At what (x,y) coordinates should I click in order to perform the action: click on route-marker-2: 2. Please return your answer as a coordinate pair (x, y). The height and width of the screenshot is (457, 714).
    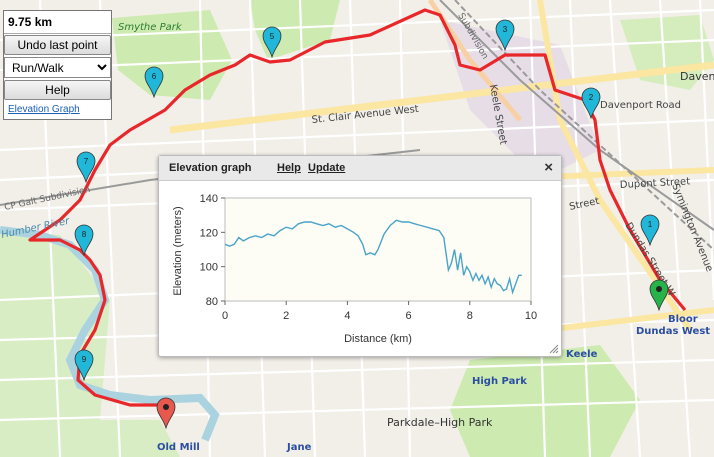
    Looking at the image, I should click on (591, 103).